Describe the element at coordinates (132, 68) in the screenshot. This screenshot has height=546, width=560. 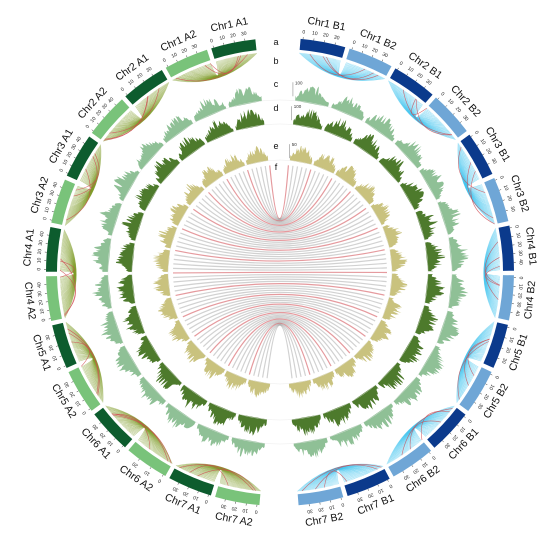
I see `chromosome-label-chr2-a1: Chr2 A1` at that location.